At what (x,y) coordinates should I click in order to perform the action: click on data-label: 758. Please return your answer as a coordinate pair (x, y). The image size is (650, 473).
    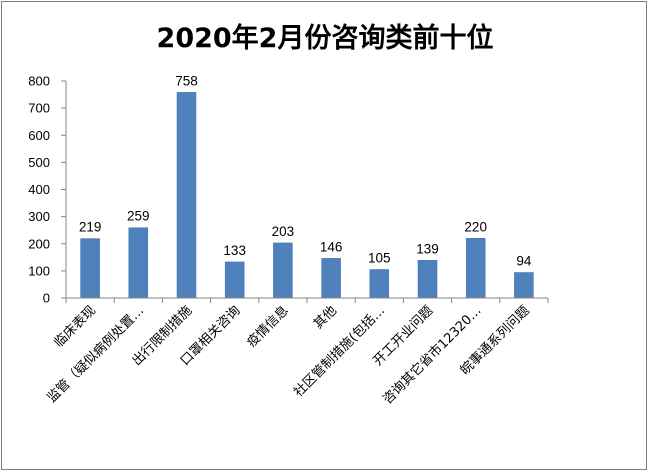
    Looking at the image, I should click on (186, 80).